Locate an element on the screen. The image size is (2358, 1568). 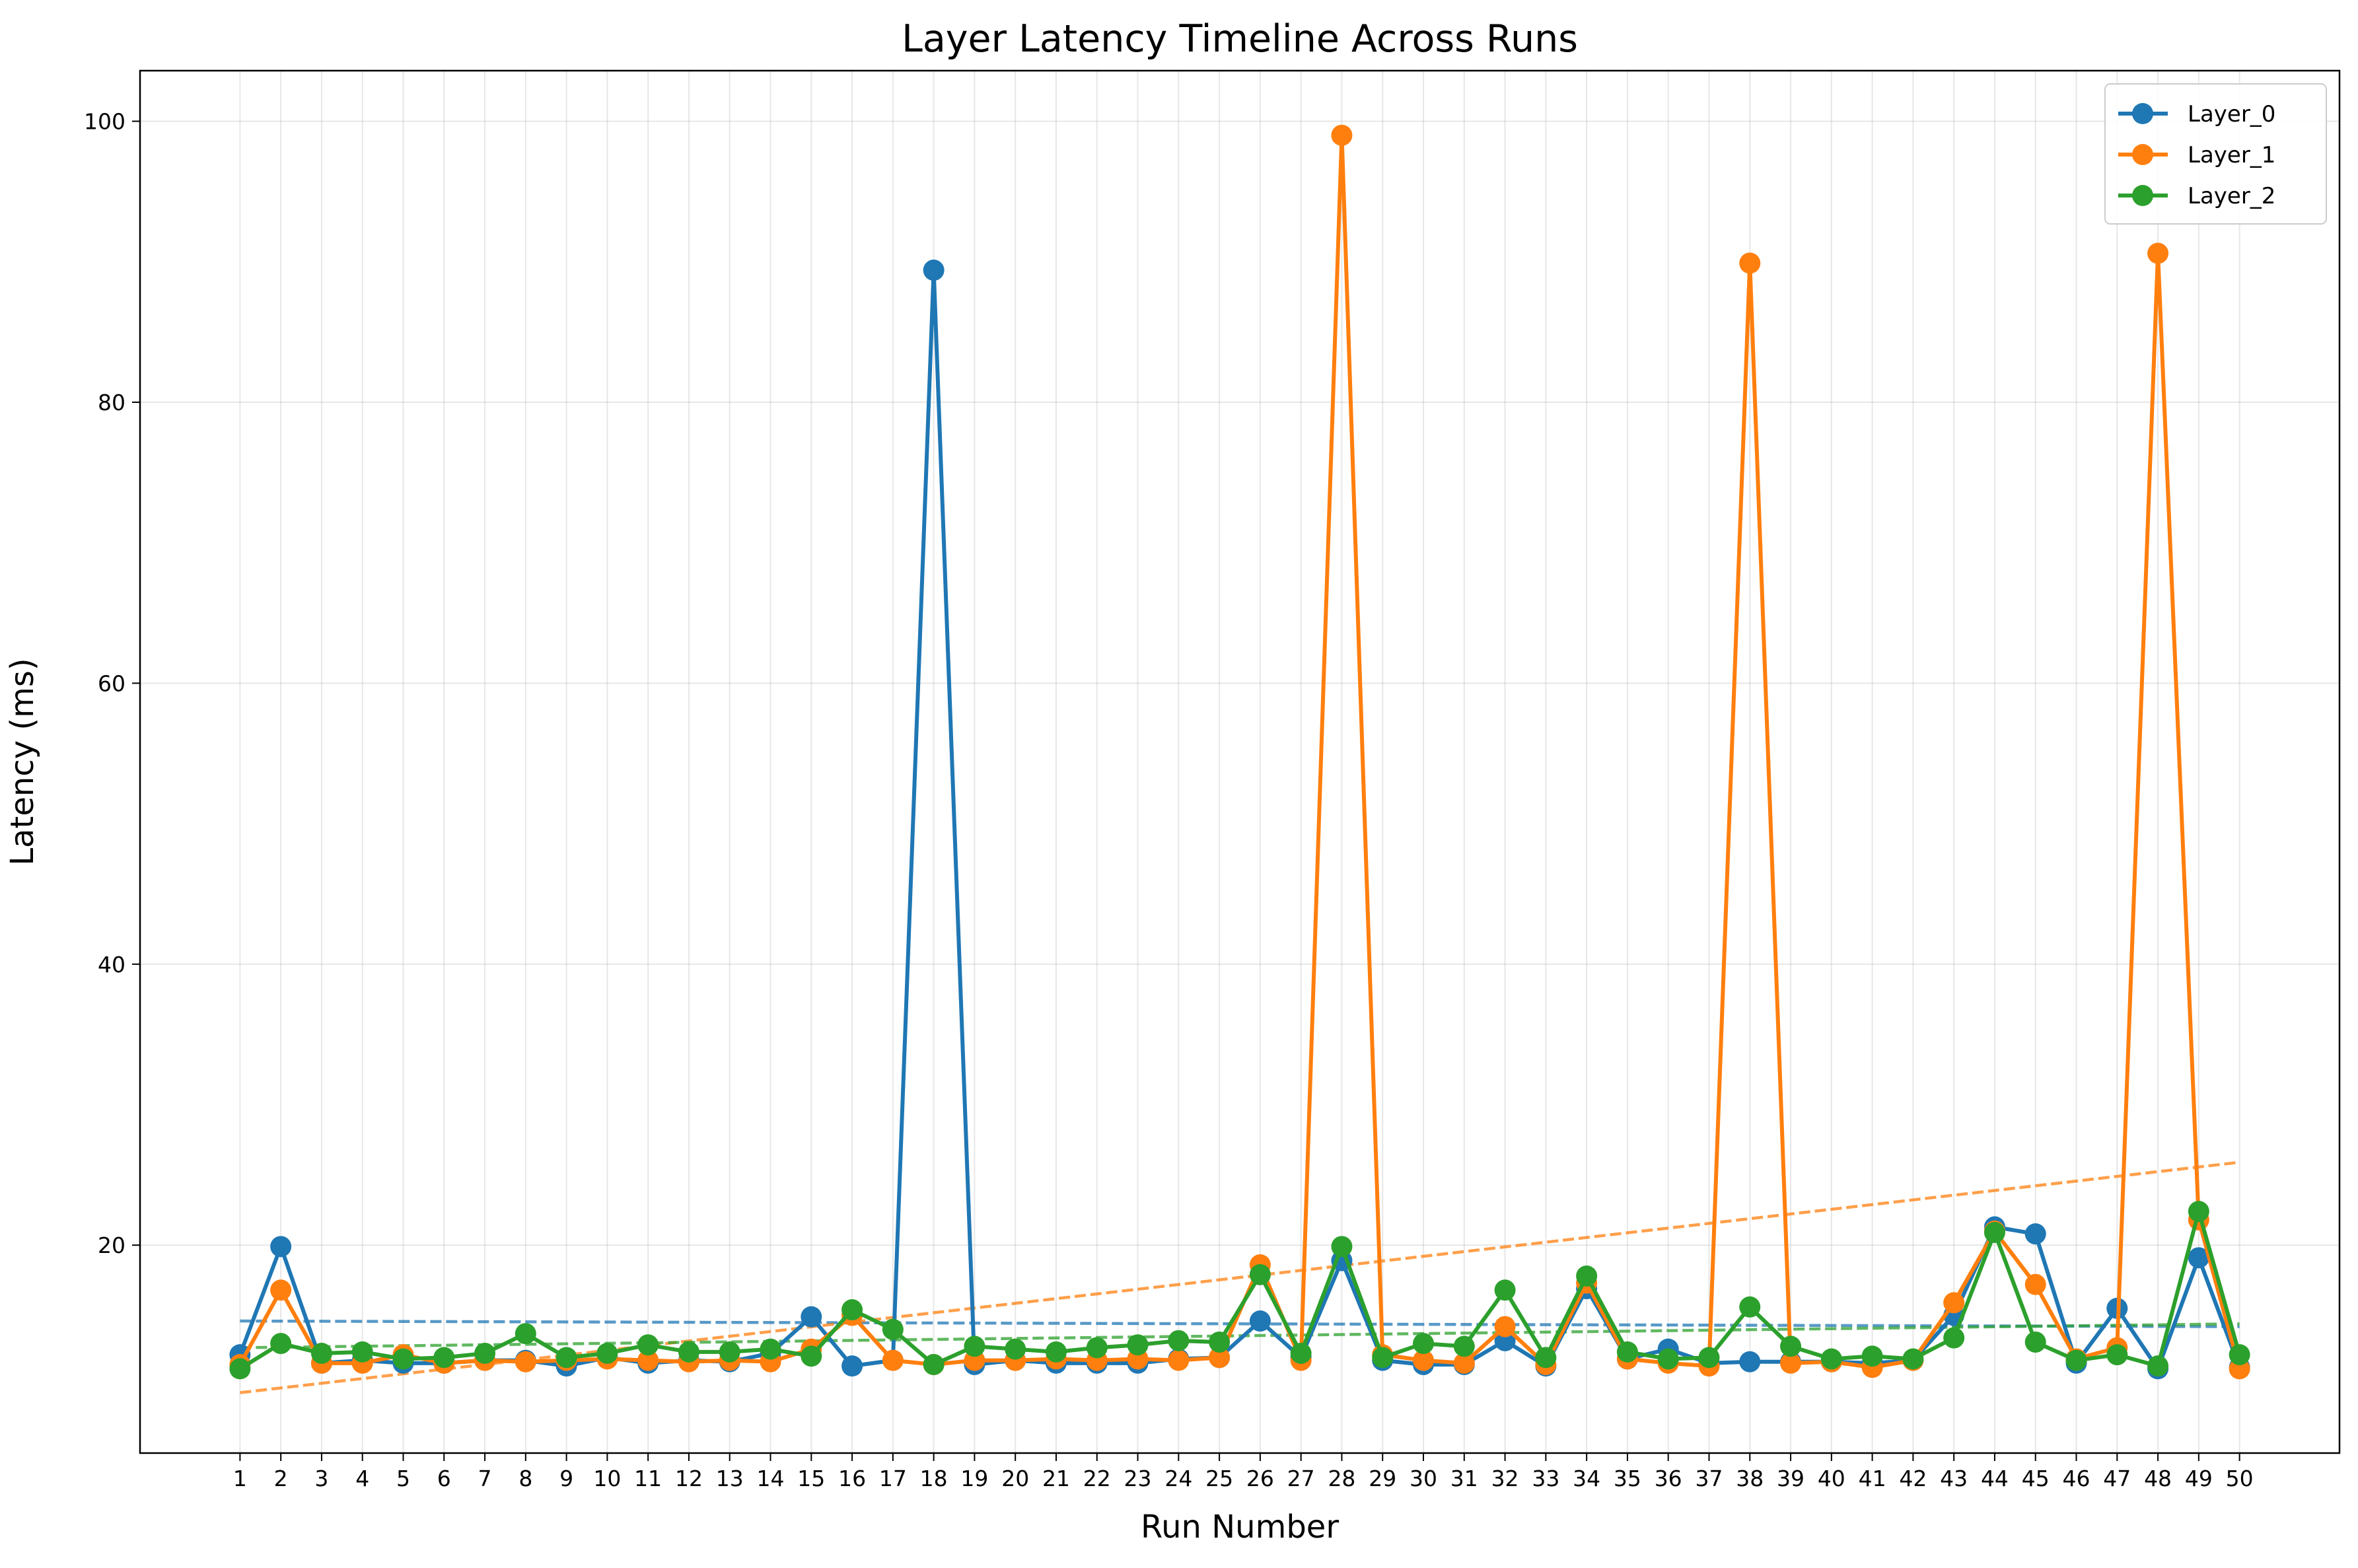
x-tick-label: 49 is located at coordinates (2199, 1478).